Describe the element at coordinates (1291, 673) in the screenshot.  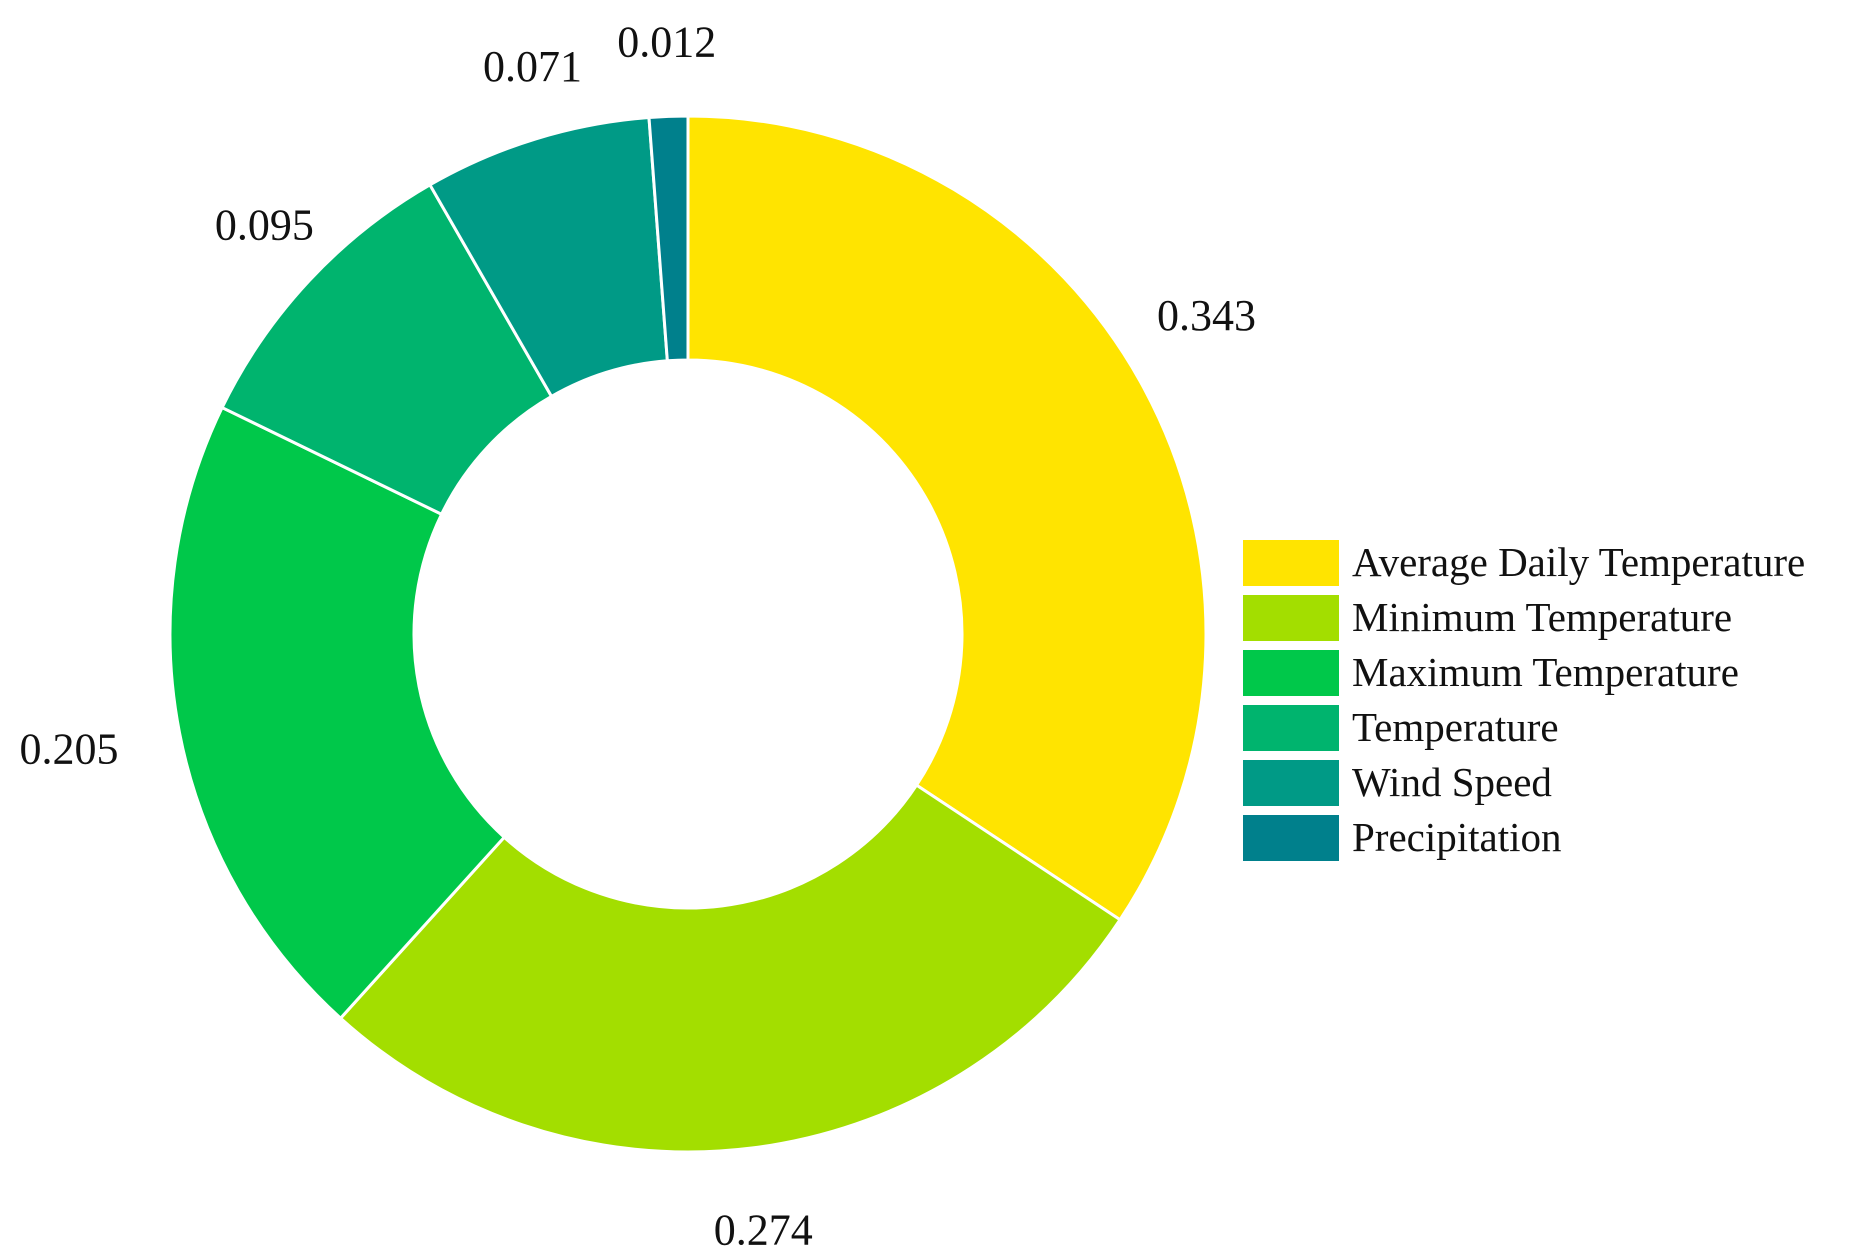
I see `legend-swatch-maximum-temperature` at that location.